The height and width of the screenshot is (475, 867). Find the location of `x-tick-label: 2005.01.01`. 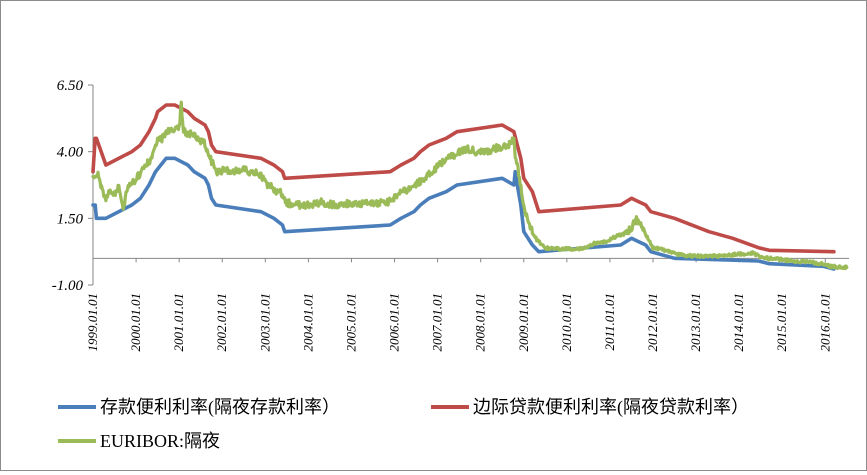

x-tick-label: 2005.01.01 is located at coordinates (350, 322).